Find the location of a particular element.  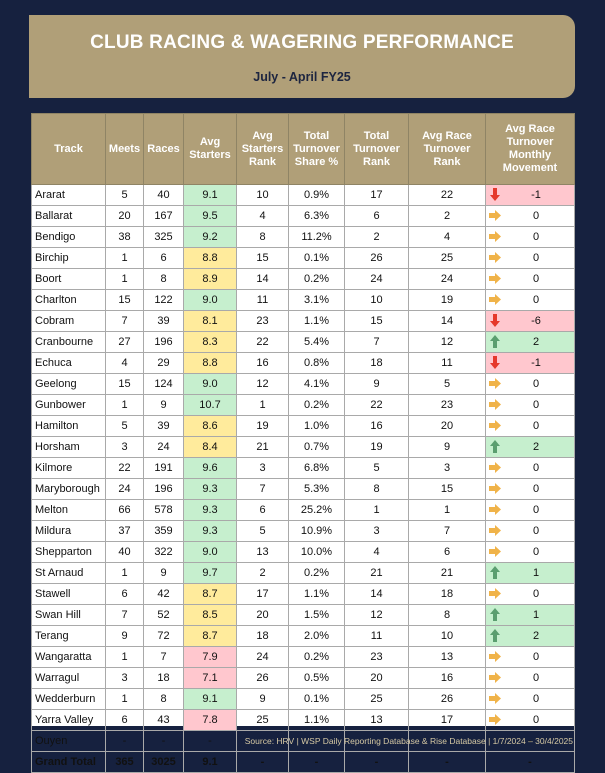

turnover-rank-cell: 16 is located at coordinates (376, 426).